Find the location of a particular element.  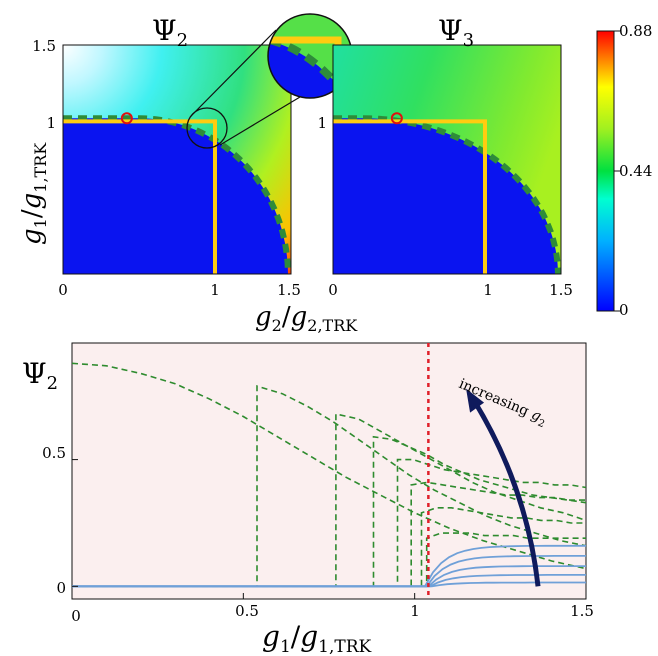

heatmap-psi3-title: Ψ3 is located at coordinates (456, 32).